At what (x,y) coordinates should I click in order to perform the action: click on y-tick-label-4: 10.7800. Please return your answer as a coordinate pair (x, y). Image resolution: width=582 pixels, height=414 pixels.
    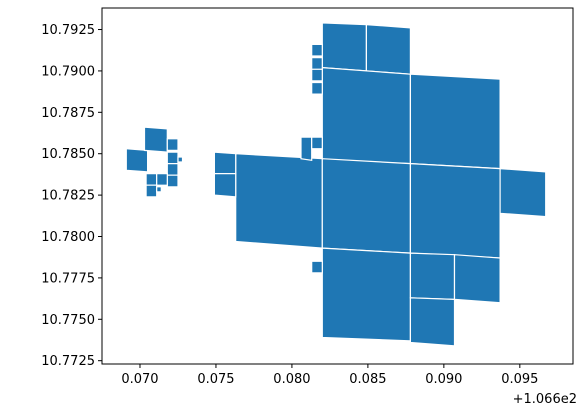
    Looking at the image, I should click on (68, 237).